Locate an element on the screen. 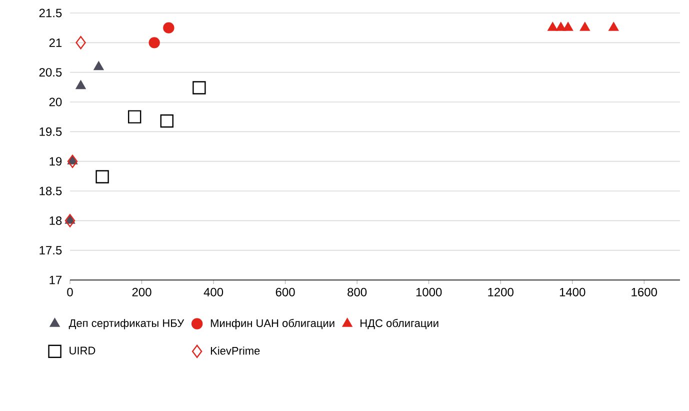 The height and width of the screenshot is (411, 689). y-tick-label: 18.5 is located at coordinates (51, 191).